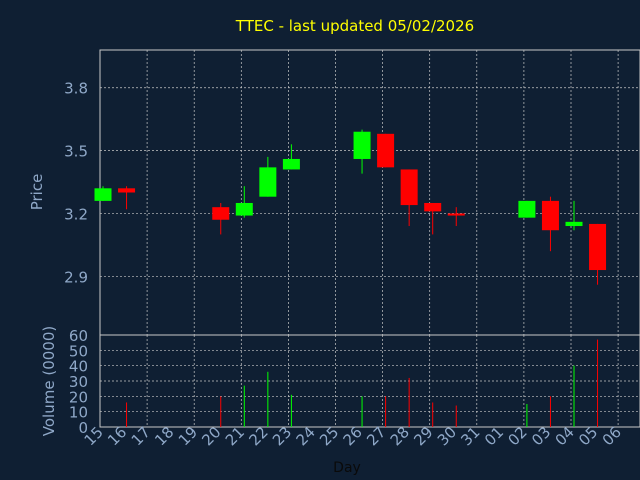 The width and height of the screenshot is (640, 480). Describe the element at coordinates (78, 336) in the screenshot. I see `volume-tick-label: 60` at that location.